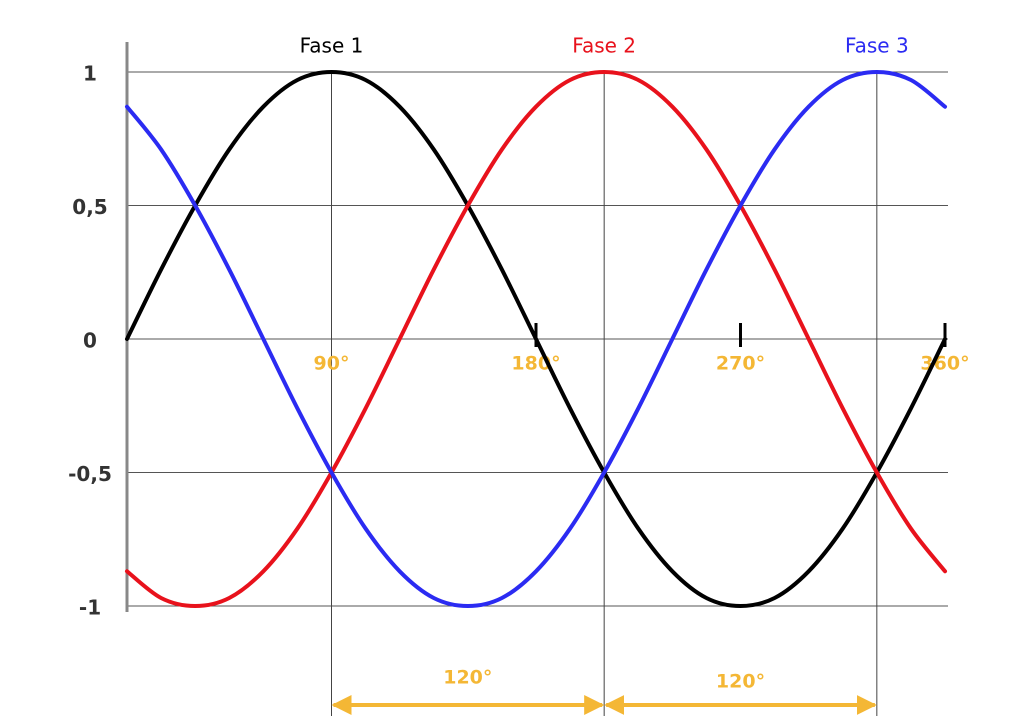 The height and width of the screenshot is (724, 1024). I want to click on y-tick-label: -0,5, so click(90, 474).